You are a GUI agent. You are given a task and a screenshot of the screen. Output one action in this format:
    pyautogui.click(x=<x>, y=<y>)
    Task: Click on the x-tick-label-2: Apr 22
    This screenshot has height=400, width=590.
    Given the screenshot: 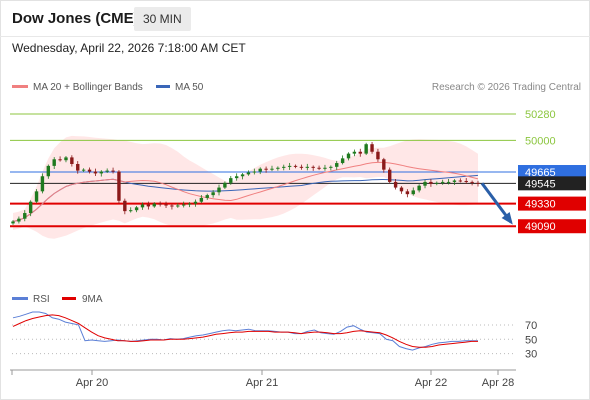 What is the action you would take?
    pyautogui.click(x=431, y=383)
    